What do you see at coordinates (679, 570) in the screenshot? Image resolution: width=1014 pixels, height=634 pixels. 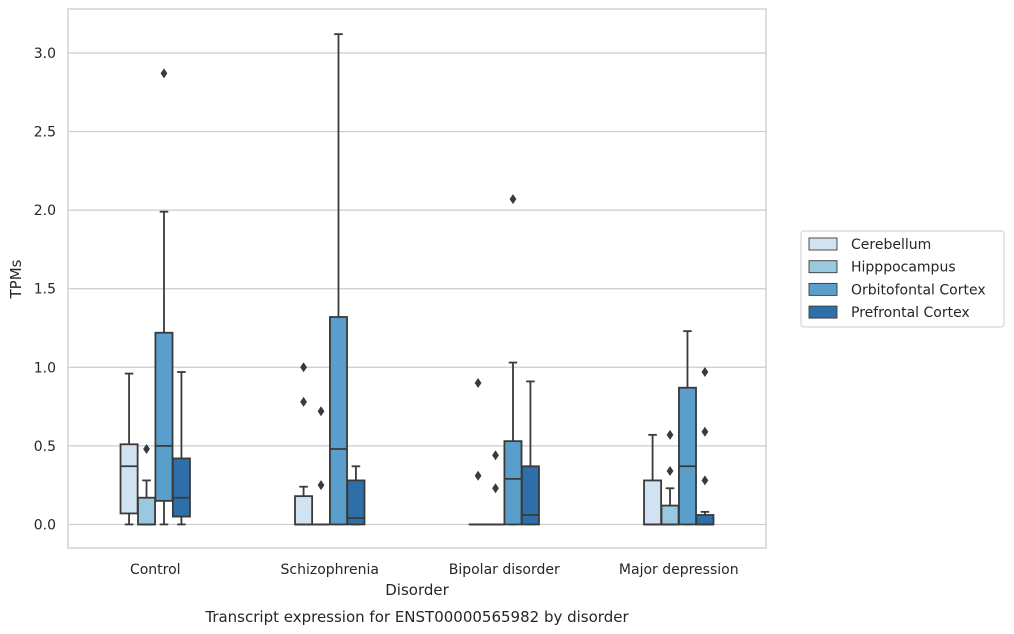 I see `x-tick-label: Major depression` at bounding box center [679, 570].